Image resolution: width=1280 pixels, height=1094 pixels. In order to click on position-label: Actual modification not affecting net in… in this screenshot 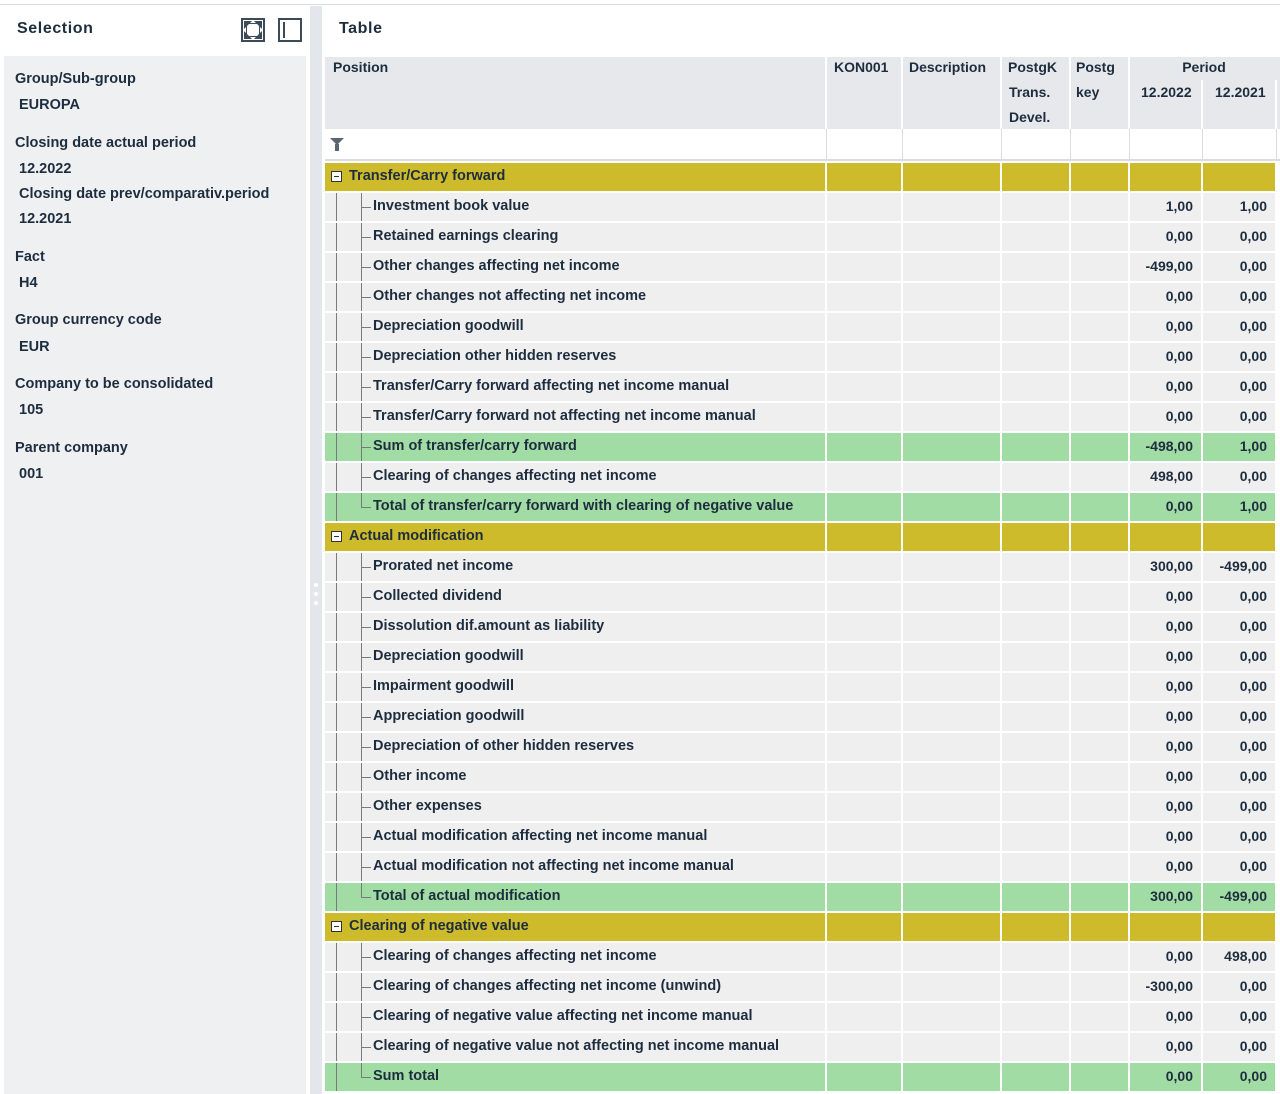, I will do `click(553, 866)`.